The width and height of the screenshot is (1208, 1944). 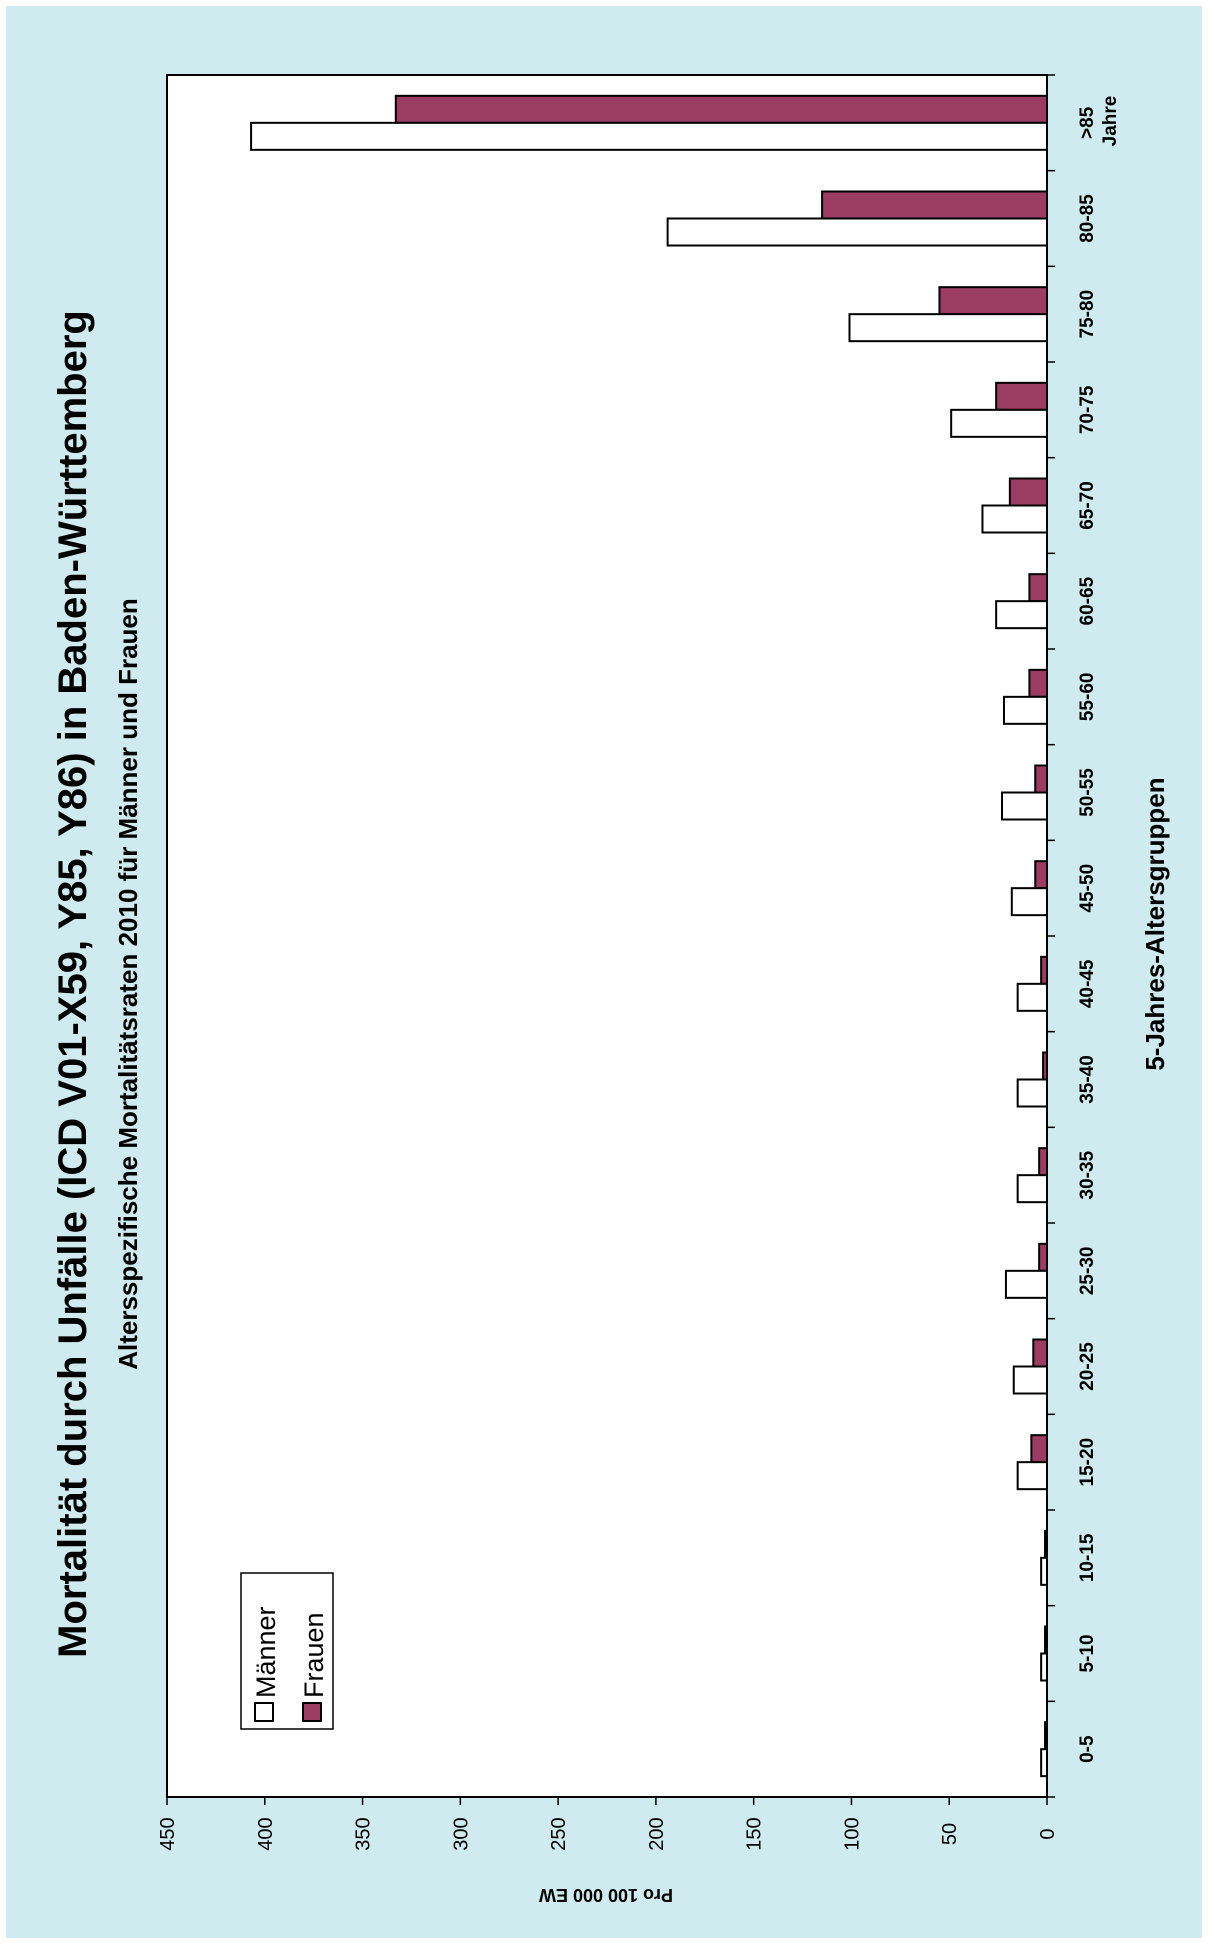 What do you see at coordinates (649, 136) in the screenshot?
I see `bar-maenner--85` at bounding box center [649, 136].